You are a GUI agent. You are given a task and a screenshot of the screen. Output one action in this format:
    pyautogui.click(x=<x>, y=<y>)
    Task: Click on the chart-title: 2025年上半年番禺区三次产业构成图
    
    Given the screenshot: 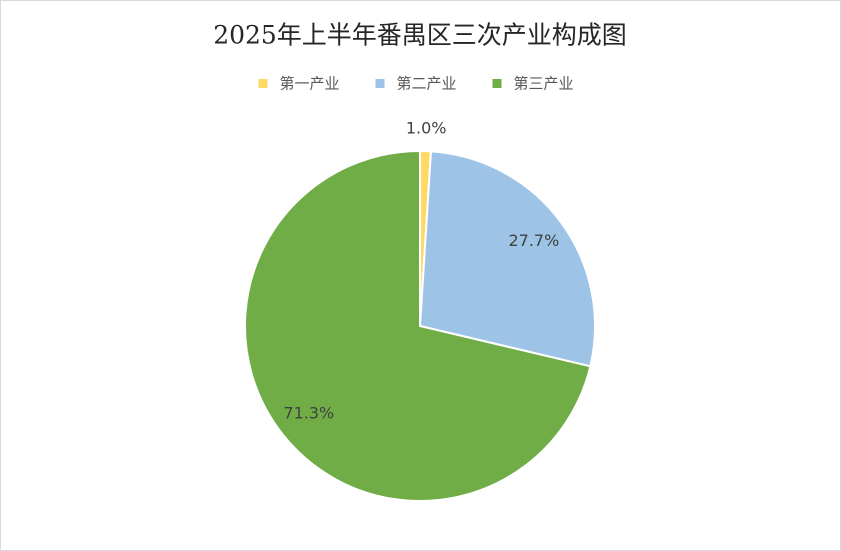 What is the action you would take?
    pyautogui.click(x=420, y=35)
    